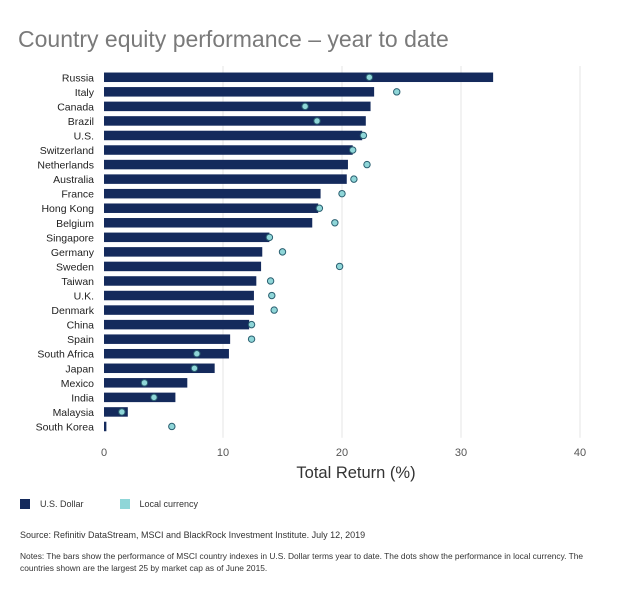  I want to click on category-label: Russia, so click(78, 78).